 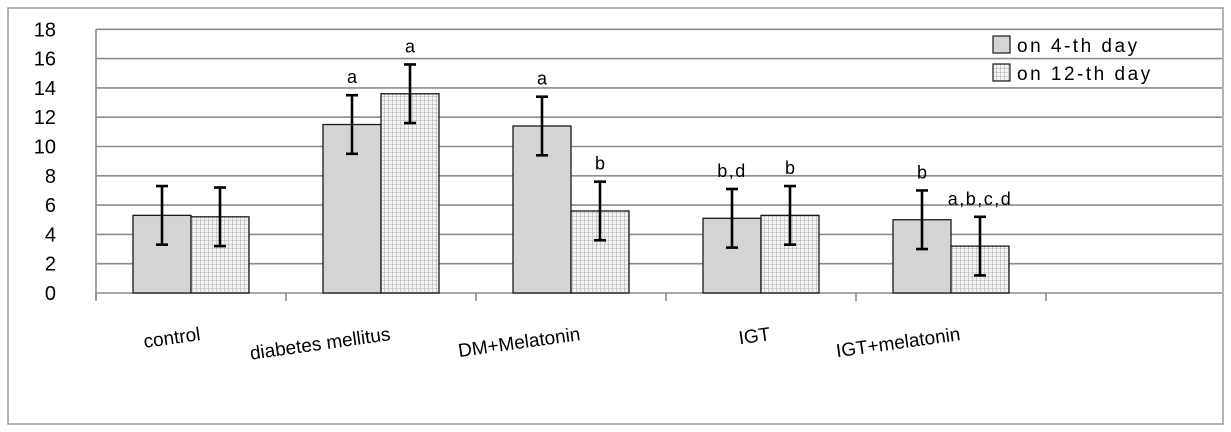 I want to click on y-tick-label: 14, so click(x=45, y=89).